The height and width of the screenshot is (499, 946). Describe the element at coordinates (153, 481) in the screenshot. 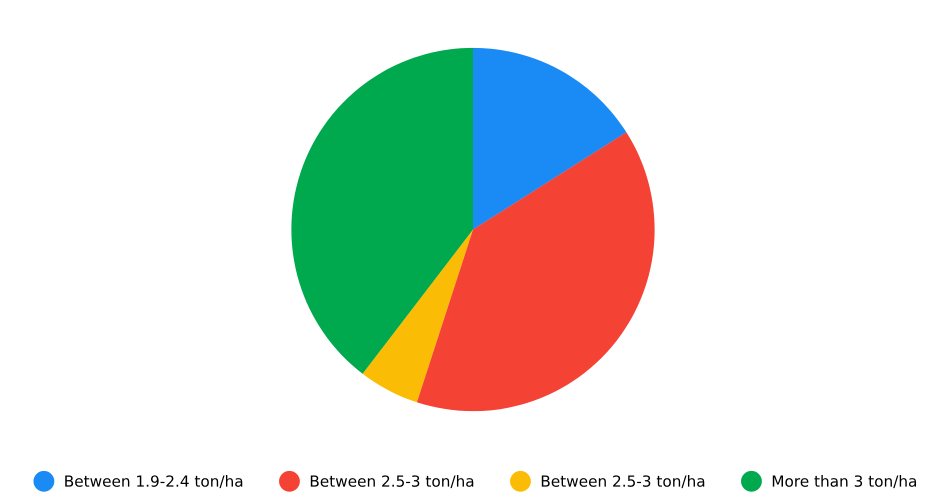

I see `legend-label: Between 1.9-2.4 ton/ha` at that location.